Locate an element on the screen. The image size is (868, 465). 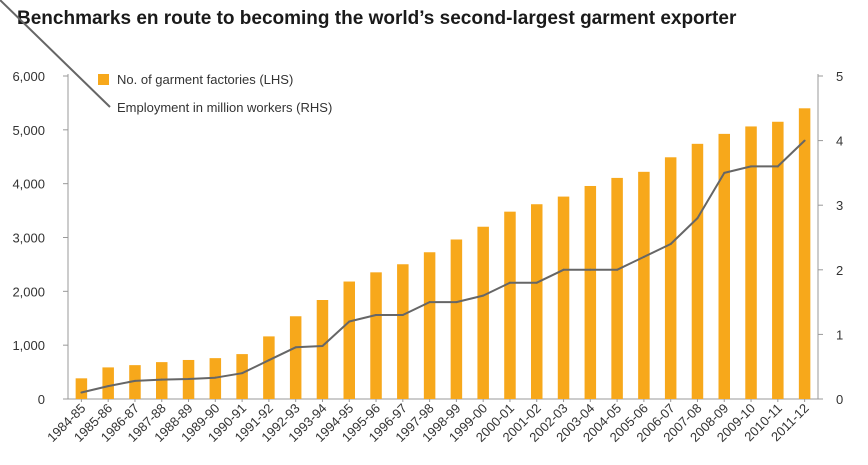
right-tick-label: 3 is located at coordinates (839, 205).